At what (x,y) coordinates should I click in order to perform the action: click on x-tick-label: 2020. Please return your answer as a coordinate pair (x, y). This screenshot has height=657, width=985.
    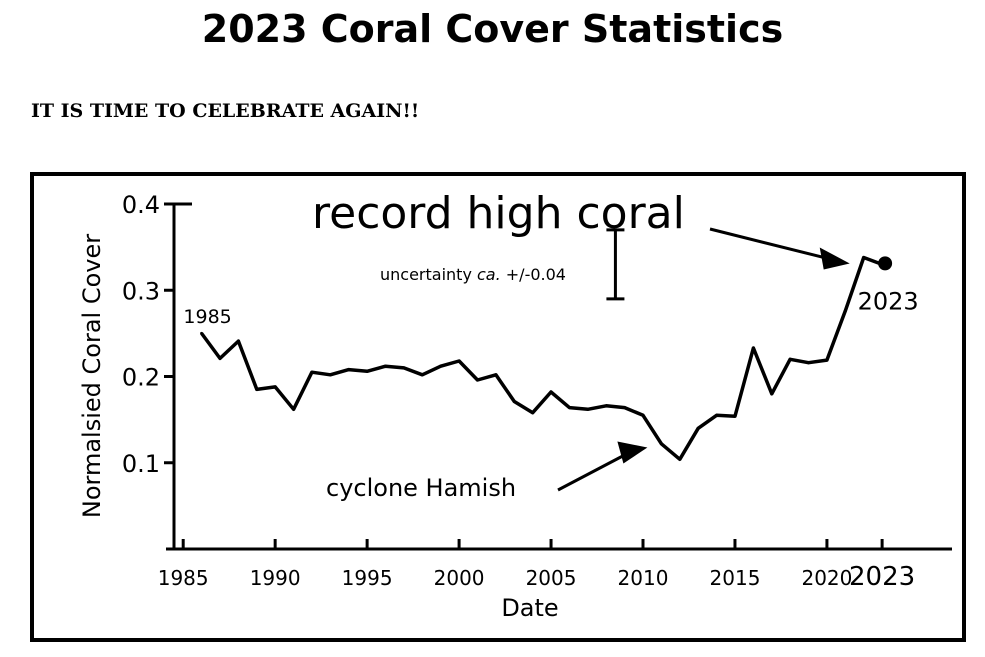
    Looking at the image, I should click on (826, 578).